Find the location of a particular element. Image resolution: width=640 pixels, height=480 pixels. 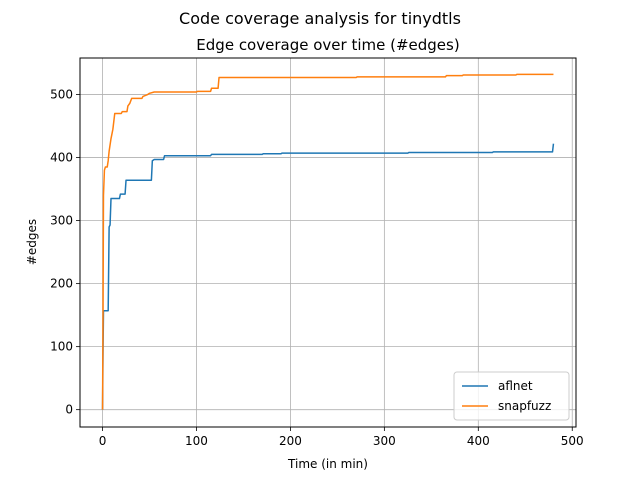

y-tick-label: 100 is located at coordinates (61, 347).